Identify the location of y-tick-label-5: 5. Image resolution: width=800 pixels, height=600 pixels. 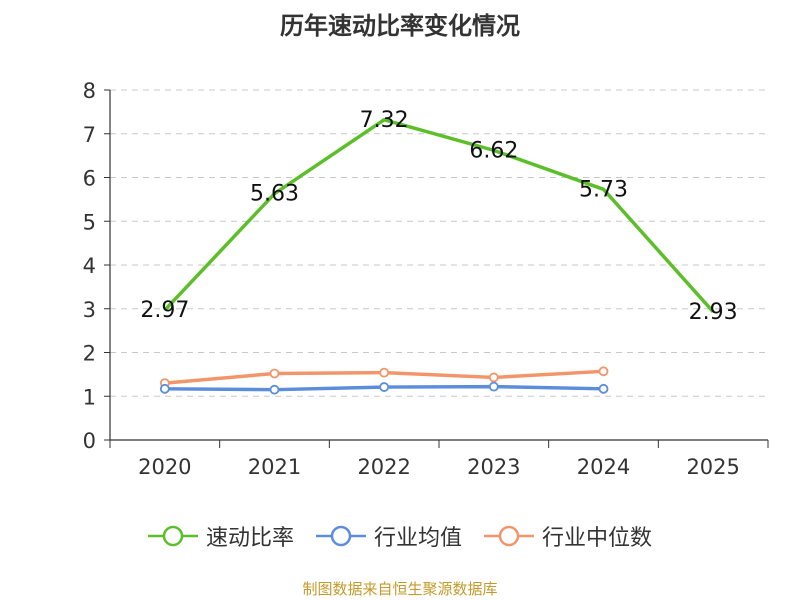
(89, 222).